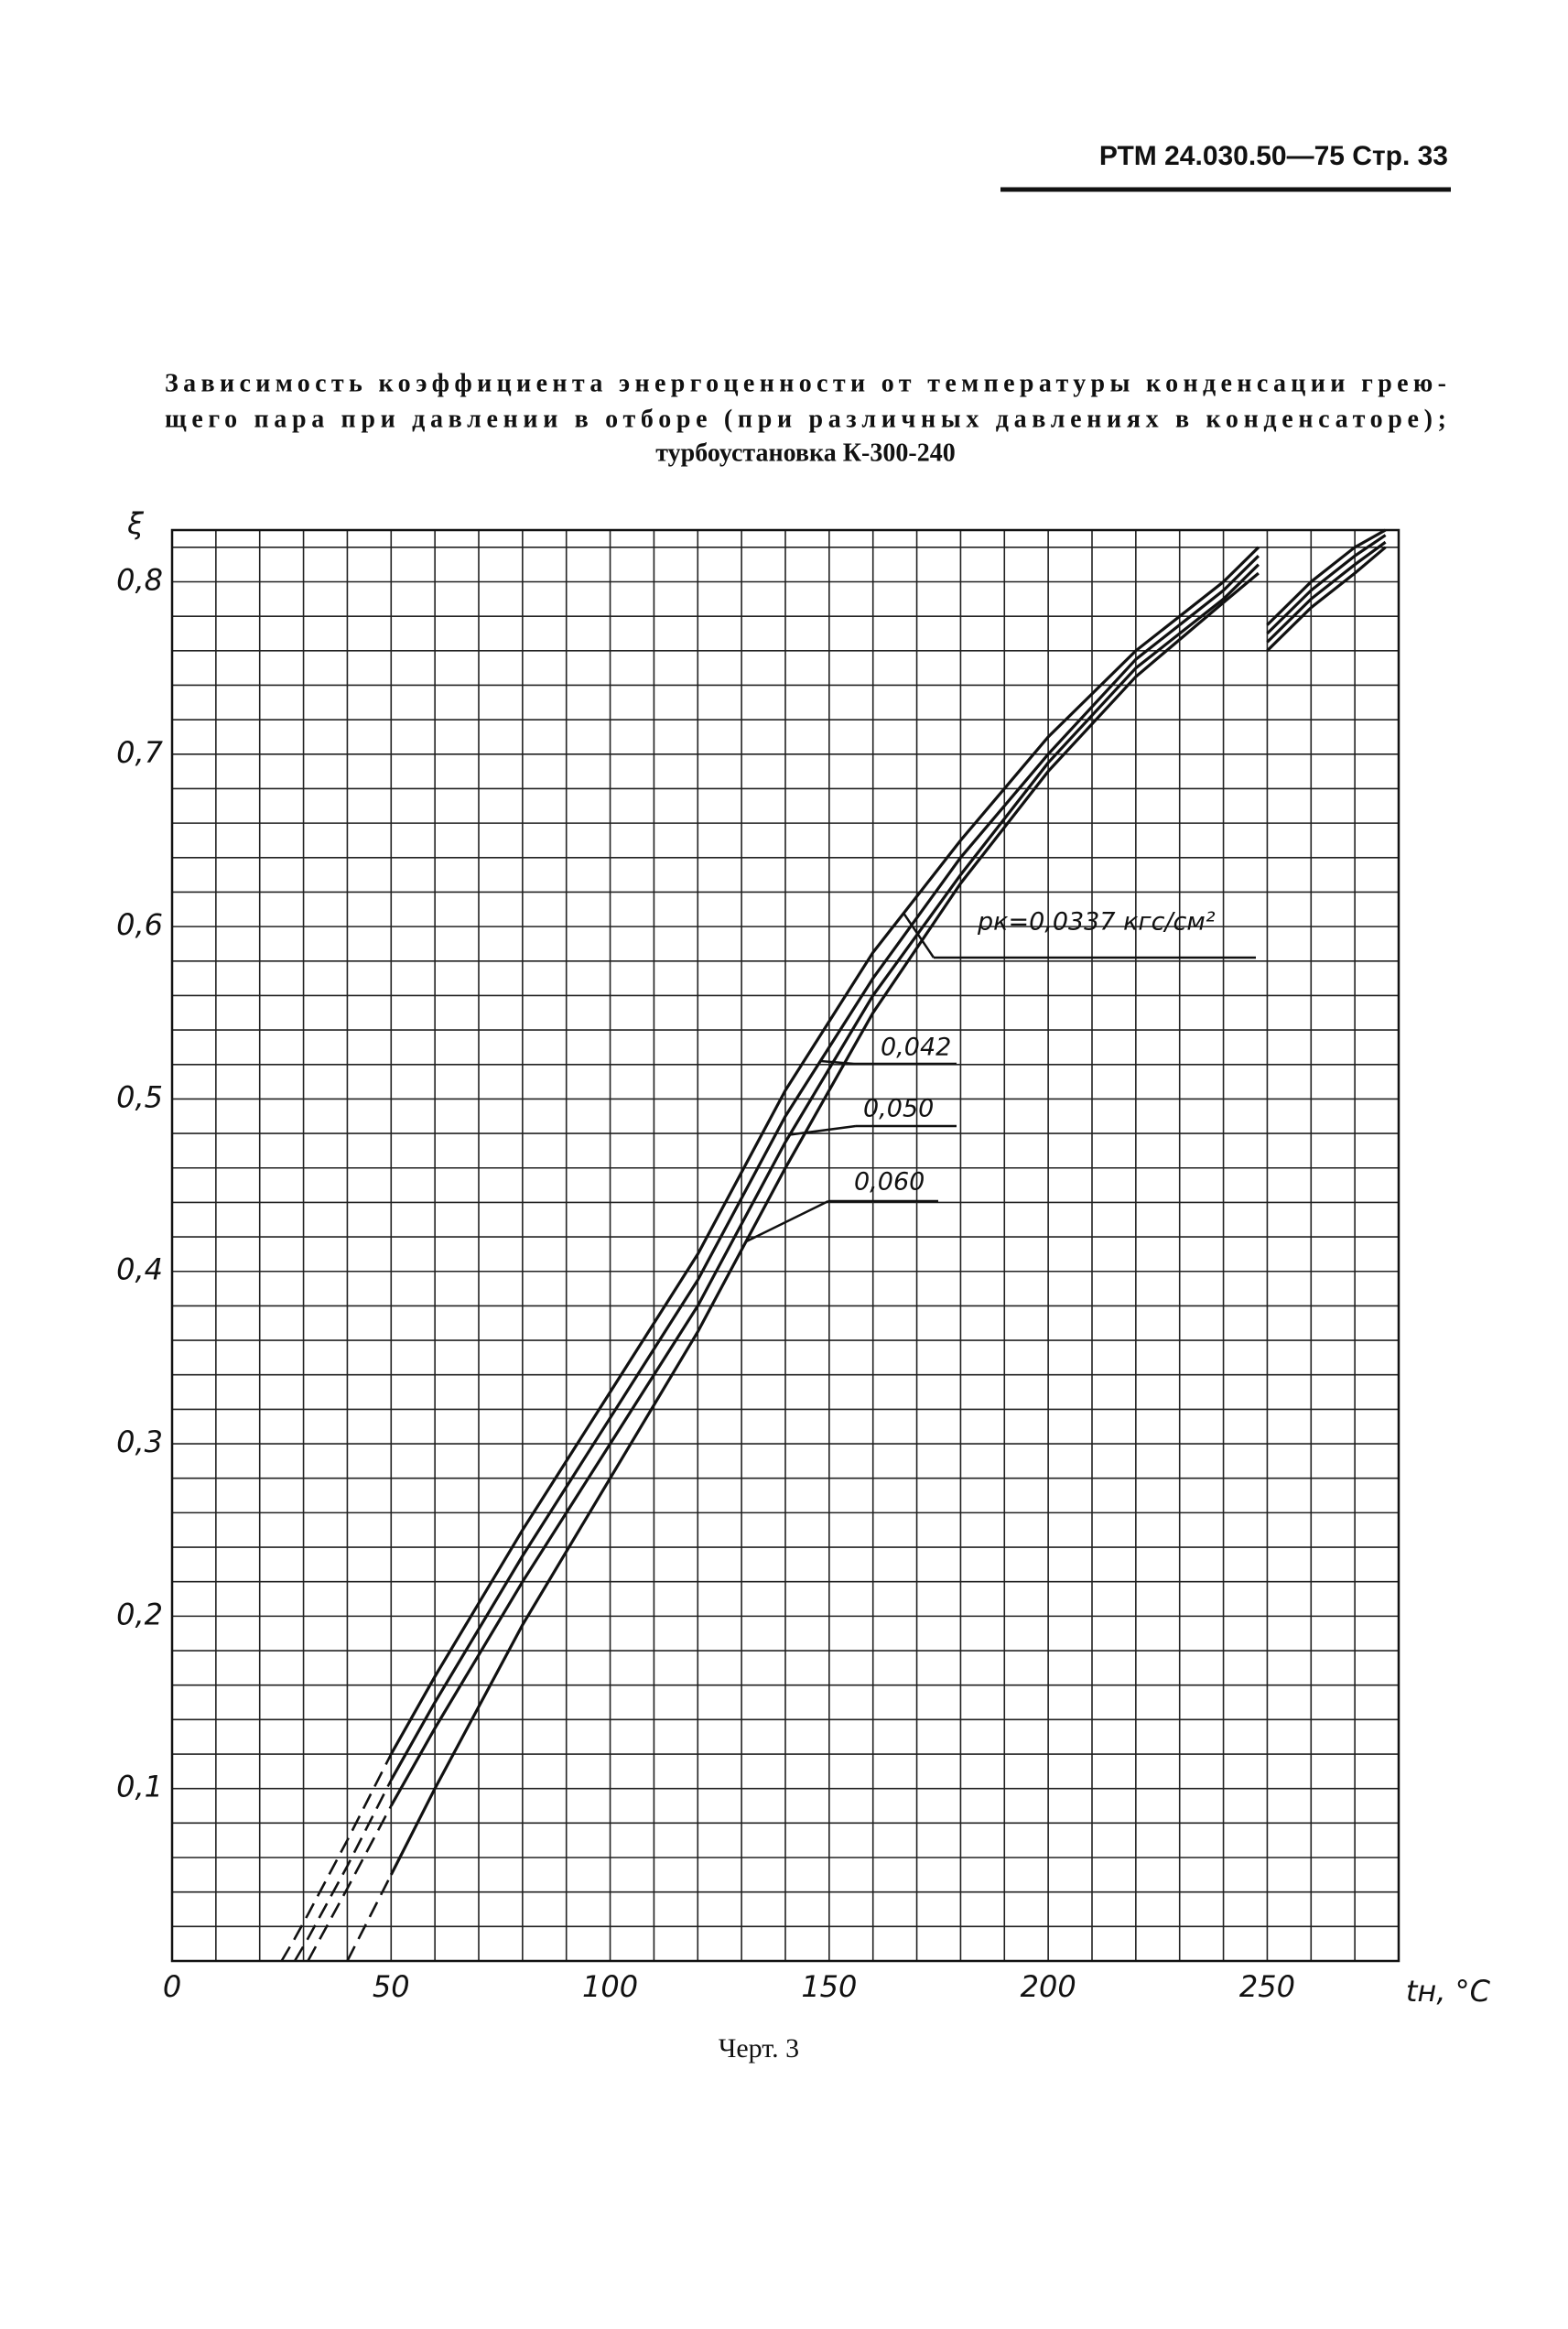 The width and height of the screenshot is (1568, 2329). I want to click on y-tick-label: 0,4, so click(140, 1269).